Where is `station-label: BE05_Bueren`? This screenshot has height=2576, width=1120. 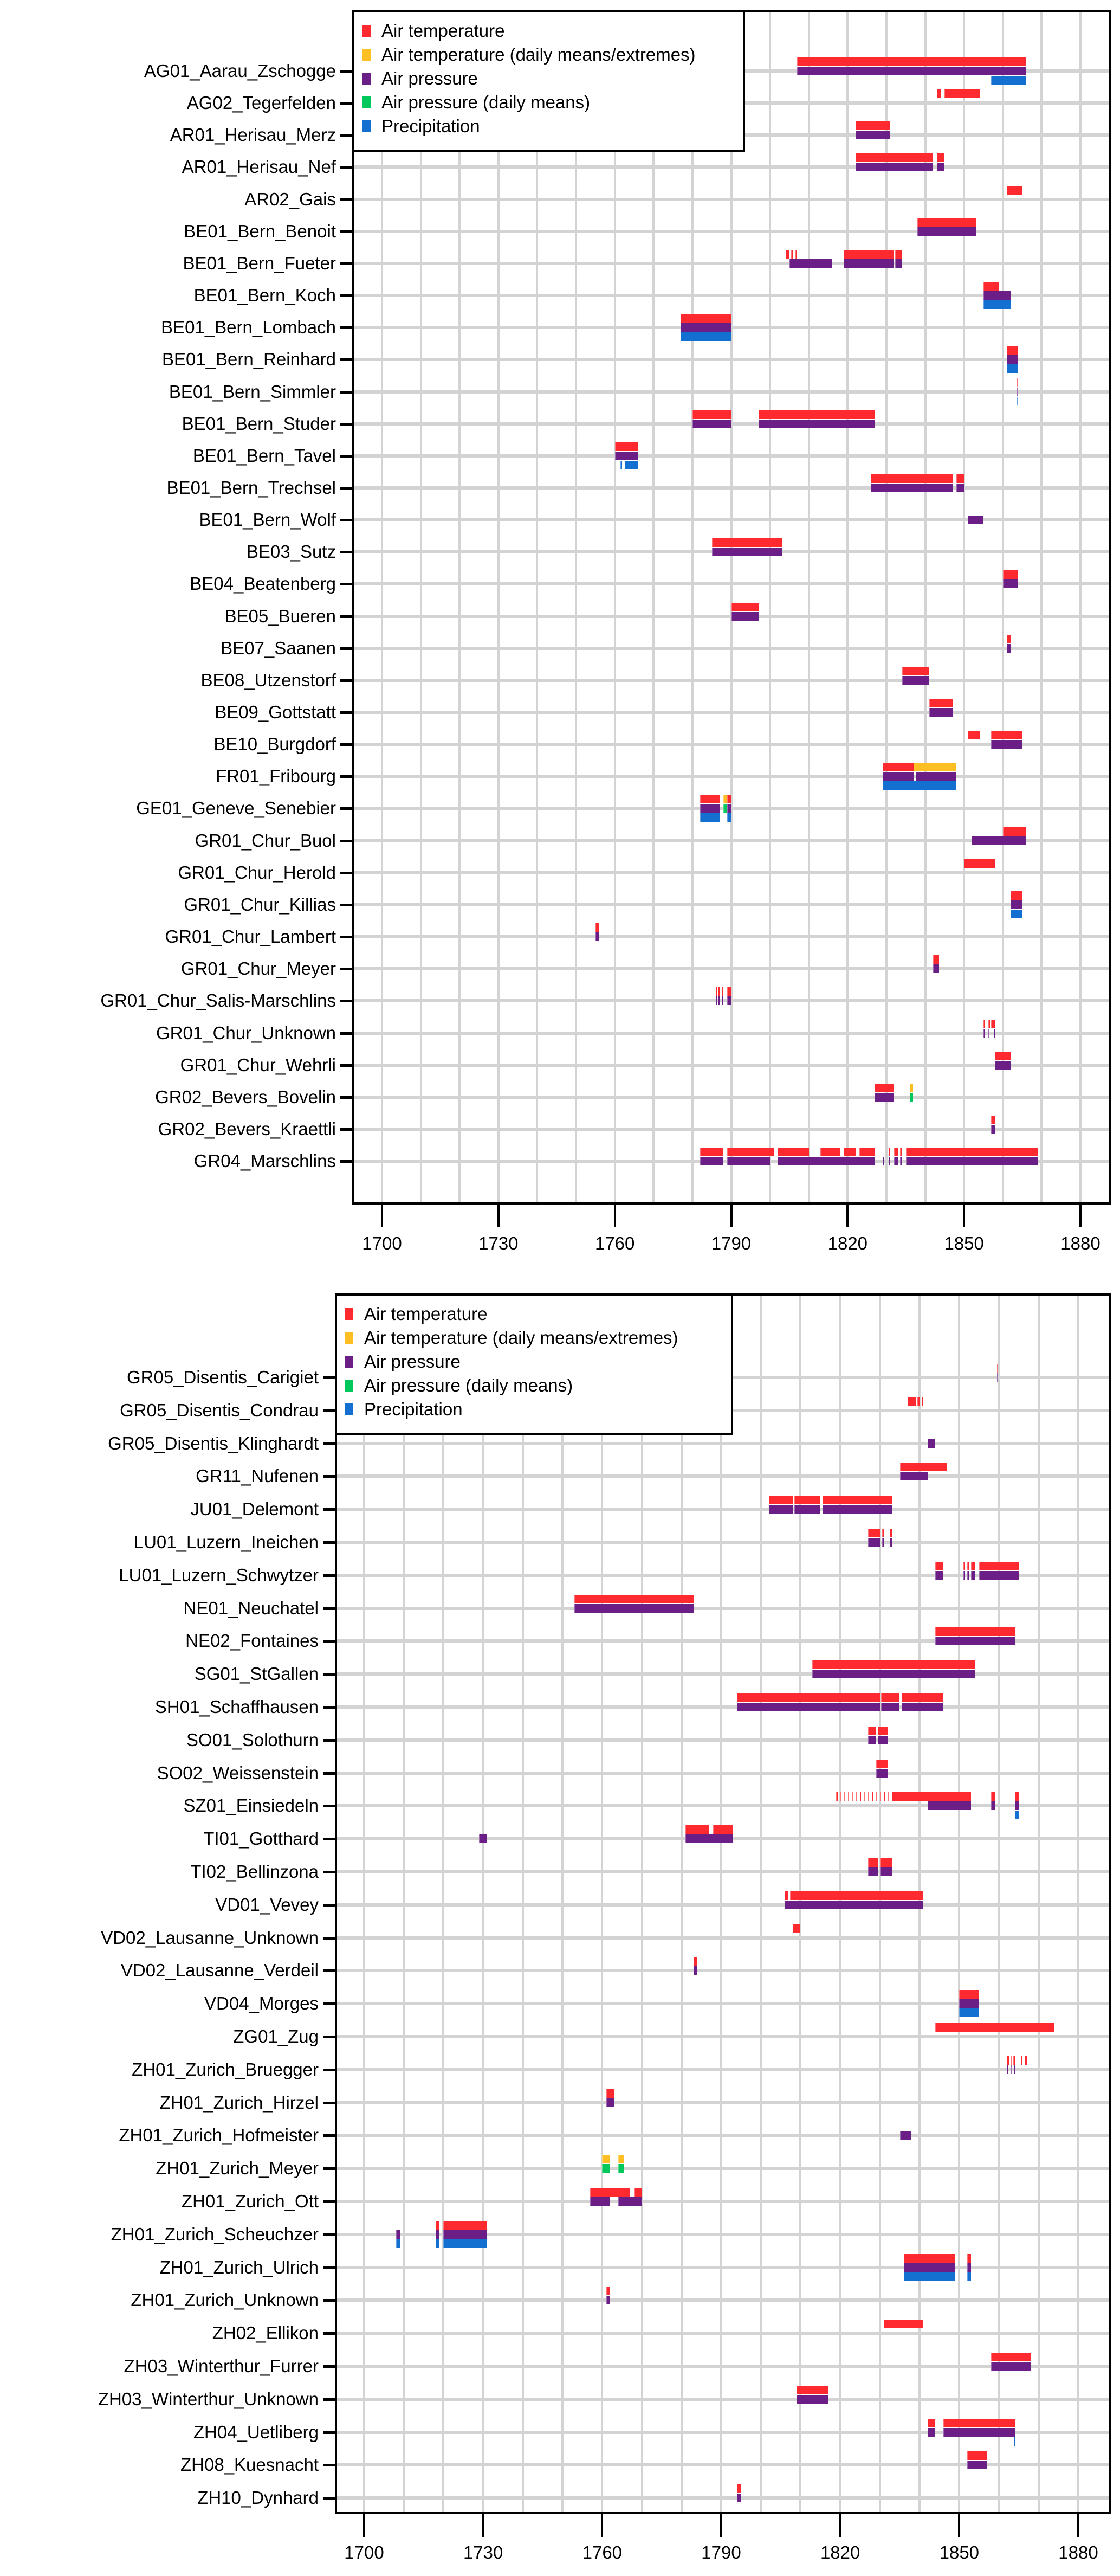
station-label: BE05_Bueren is located at coordinates (280, 616).